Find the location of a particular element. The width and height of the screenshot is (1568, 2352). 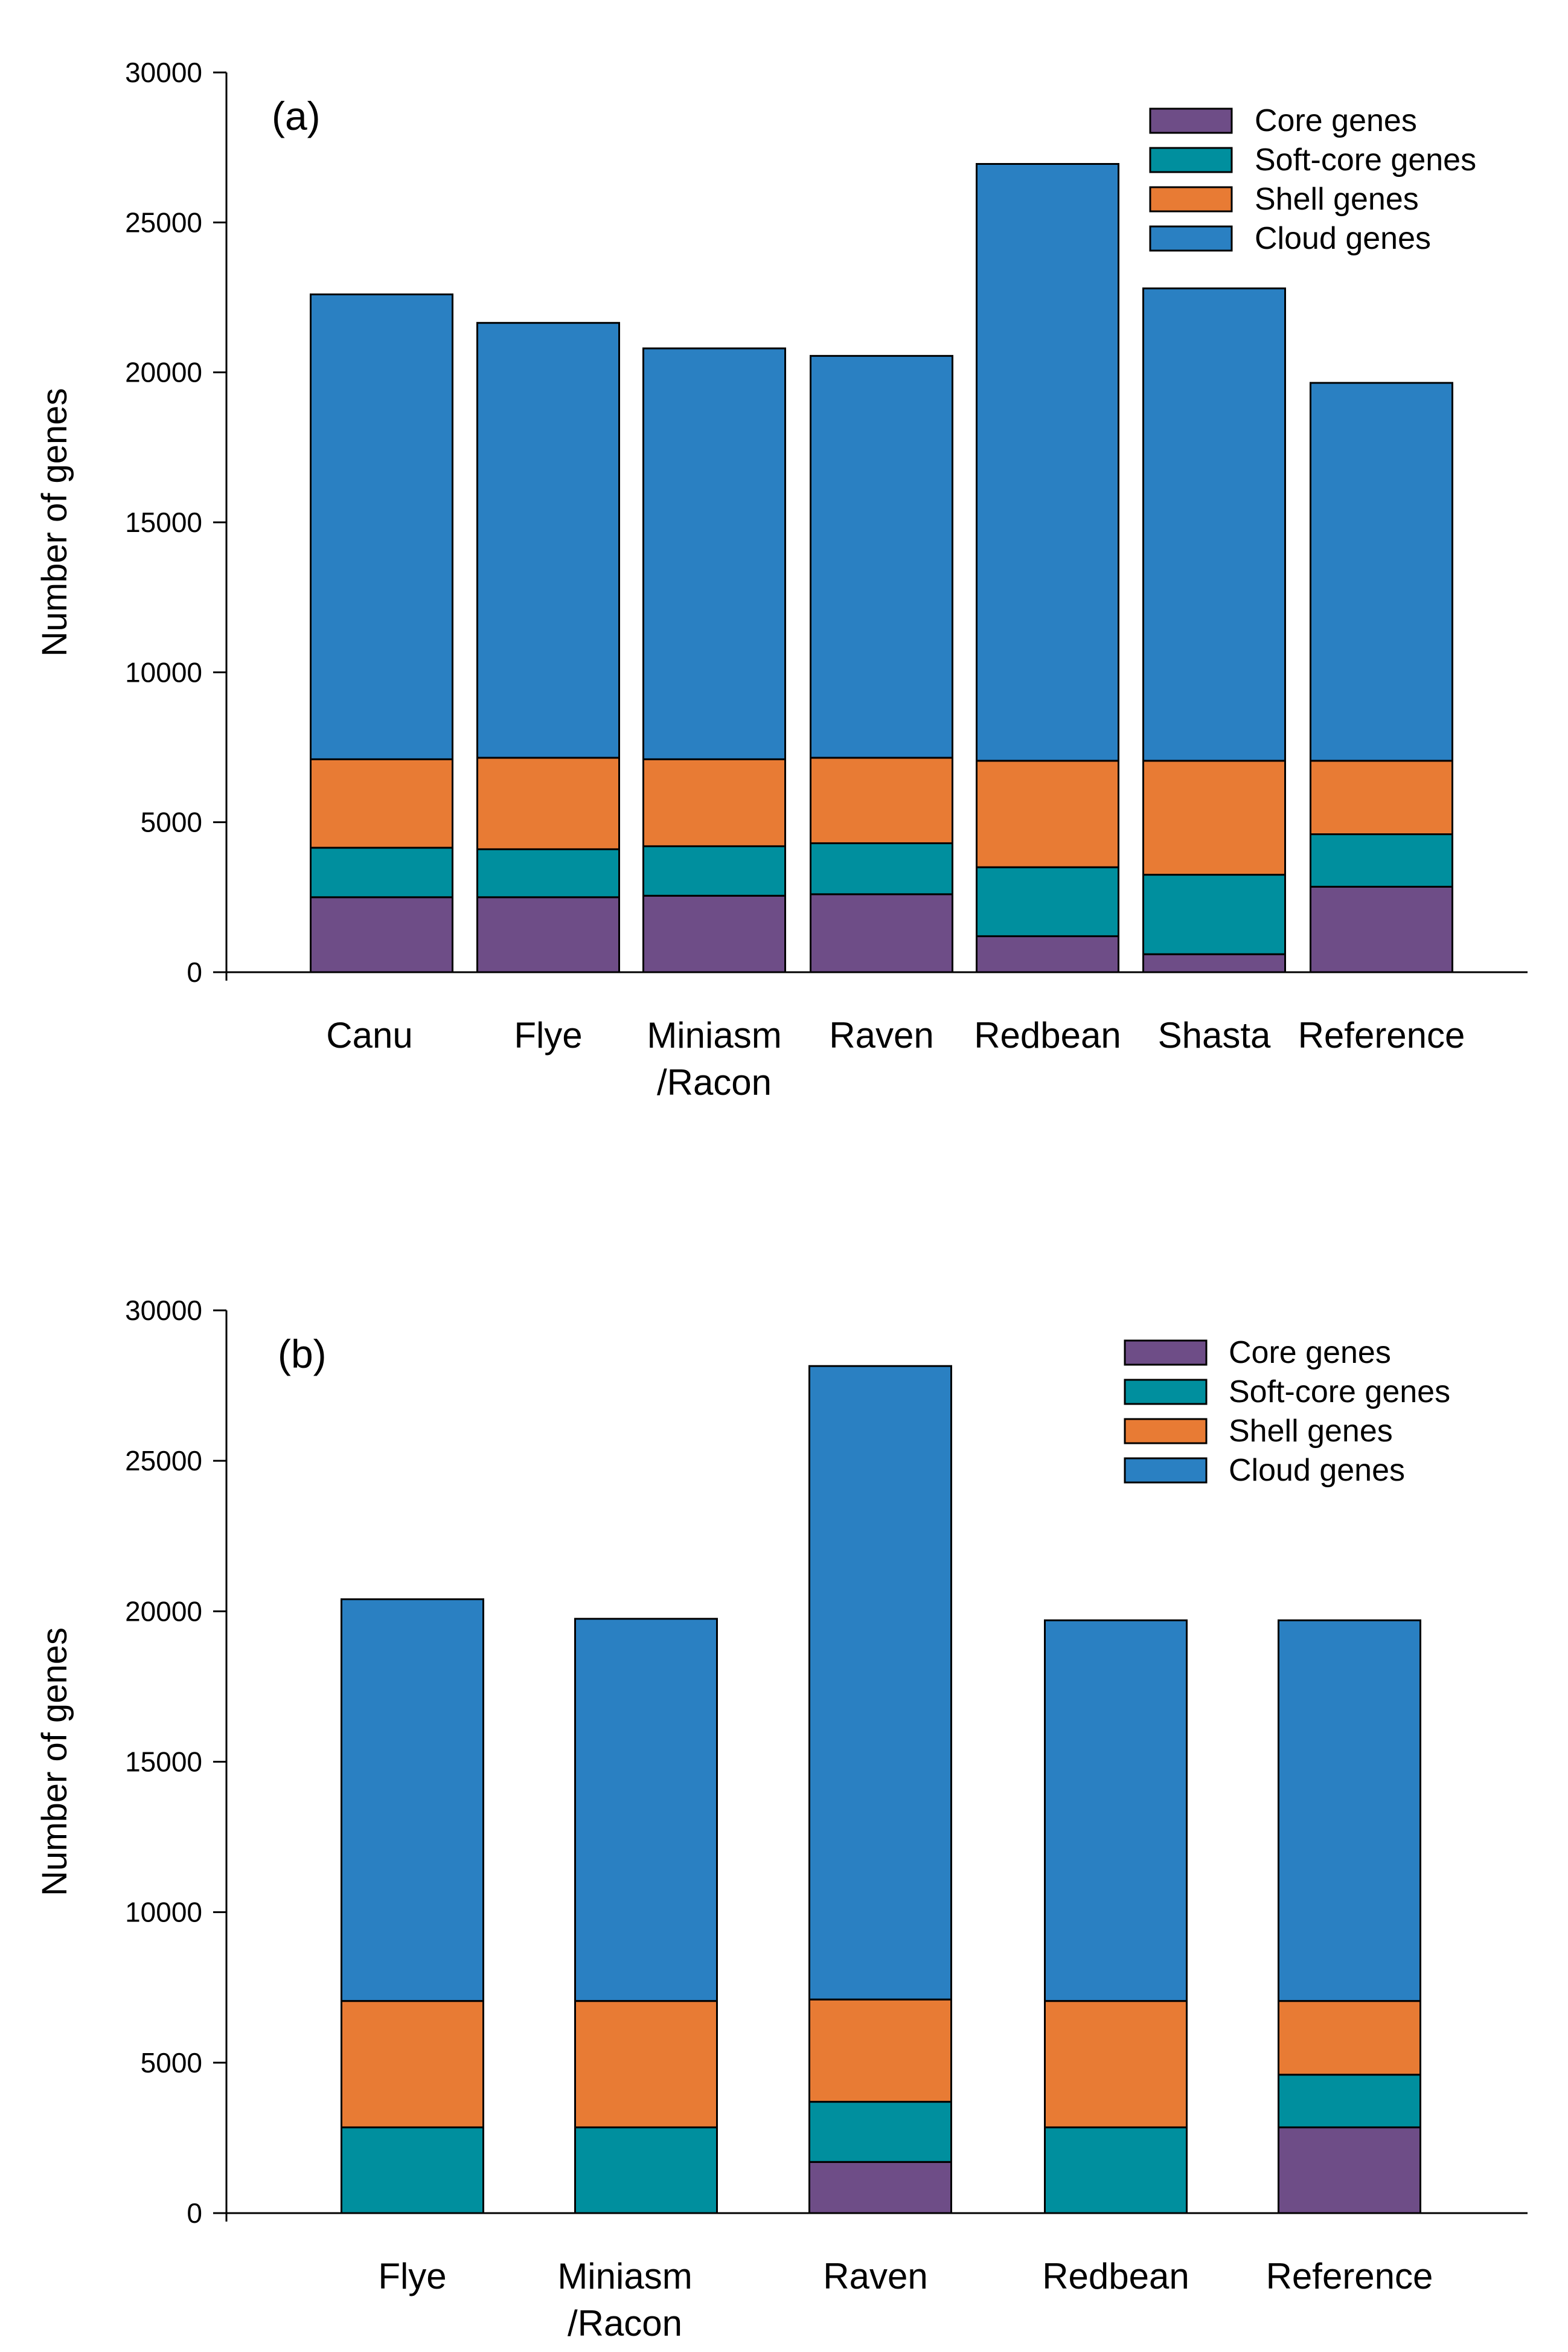

x-tick-label: Shasta is located at coordinates (1214, 1035).